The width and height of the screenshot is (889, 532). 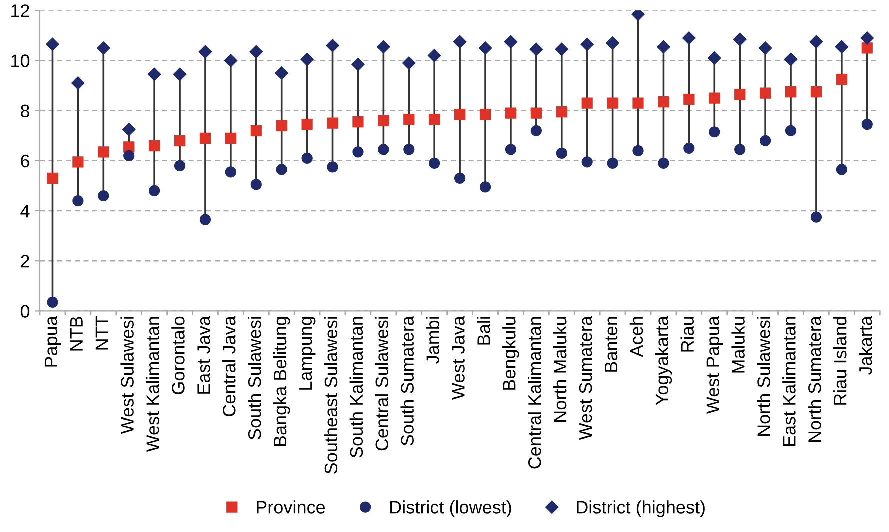 What do you see at coordinates (291, 507) in the screenshot?
I see `legend-label: Province` at bounding box center [291, 507].